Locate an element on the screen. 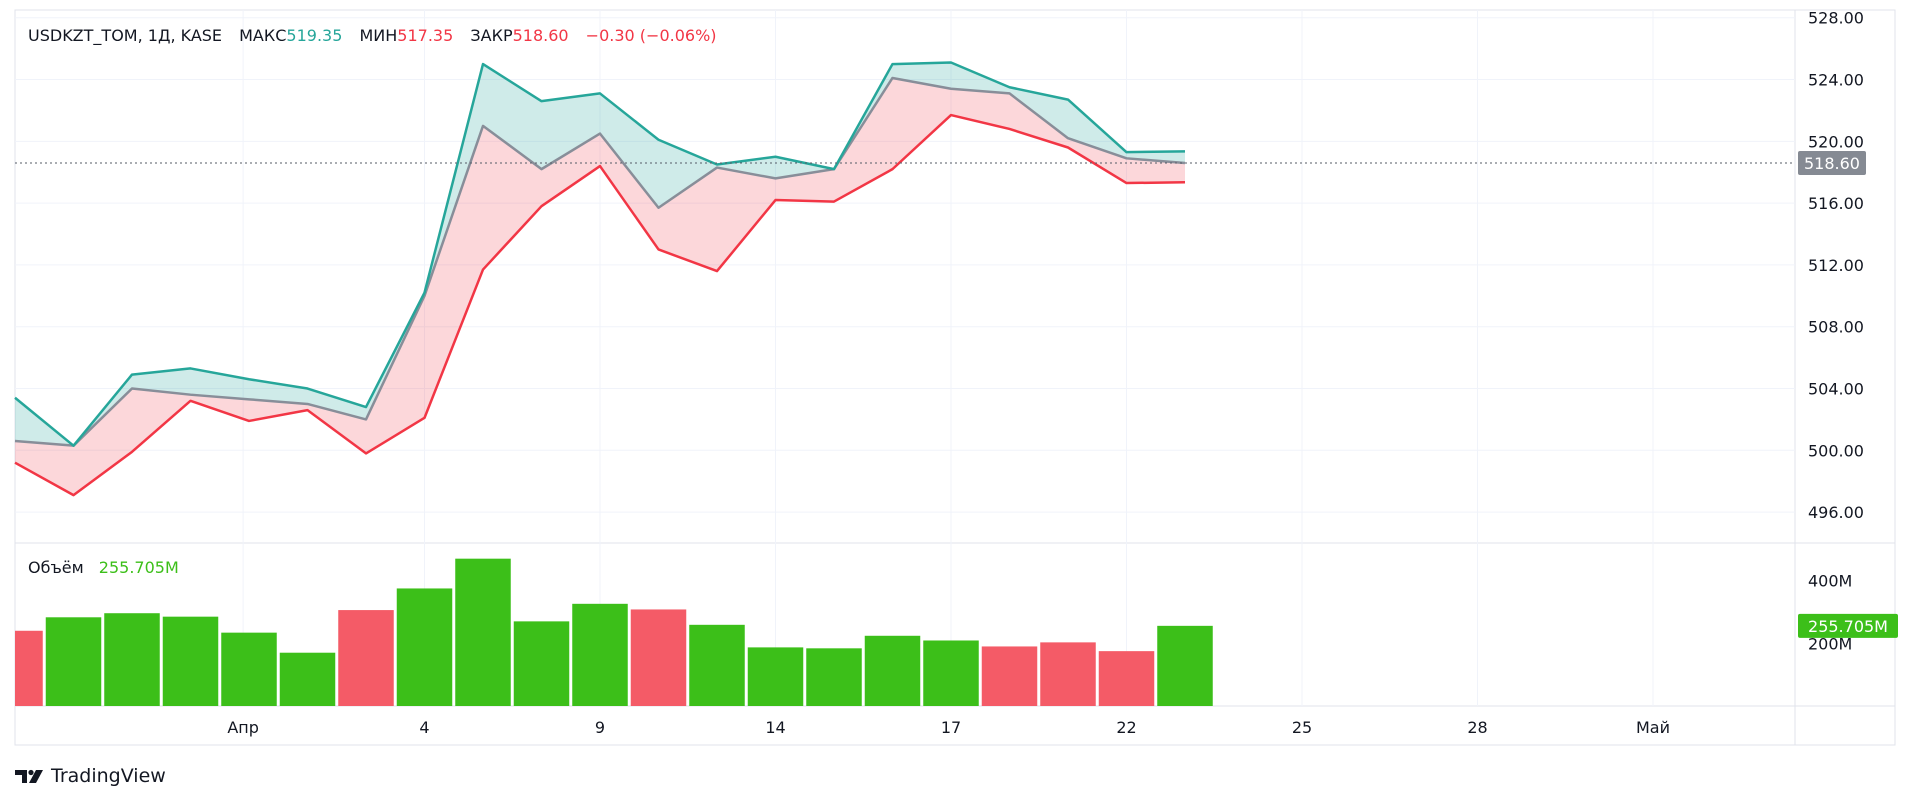  price-tick-label: 500.00 is located at coordinates (1836, 450).